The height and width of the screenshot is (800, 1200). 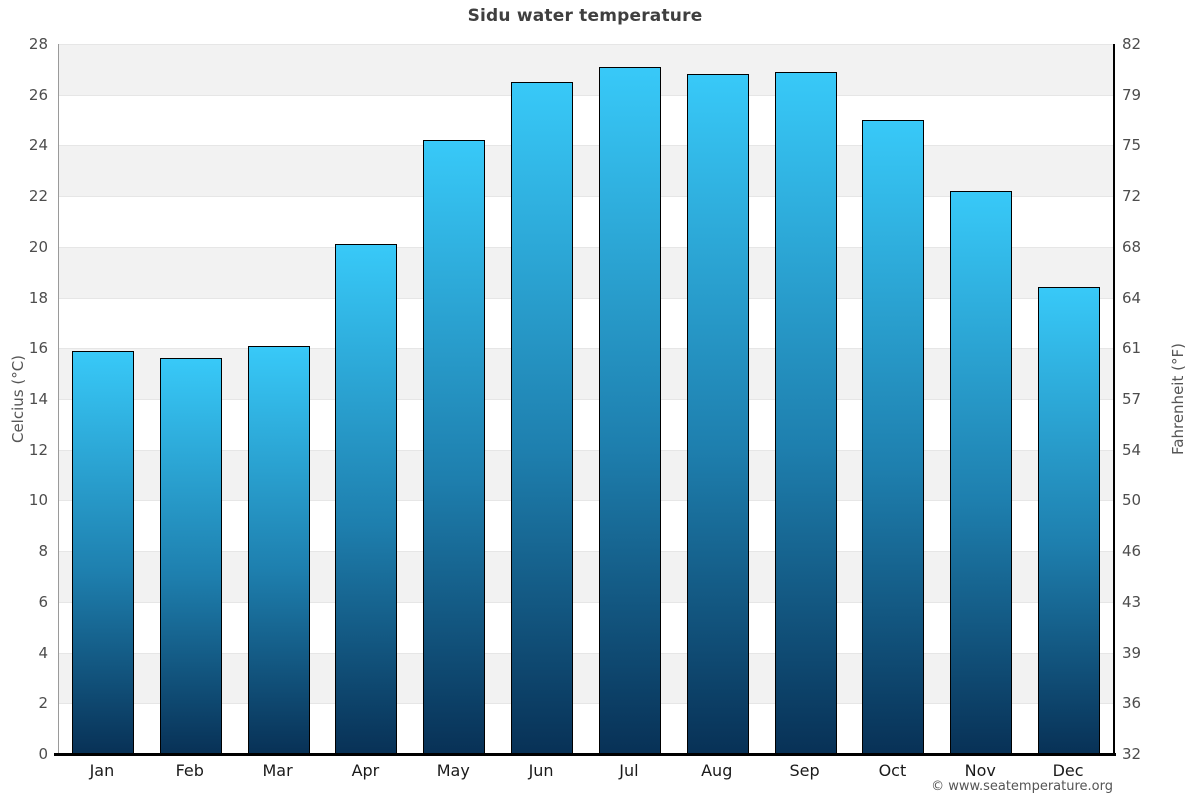 What do you see at coordinates (38, 44) in the screenshot?
I see `y-tick-label-celsius: 28` at bounding box center [38, 44].